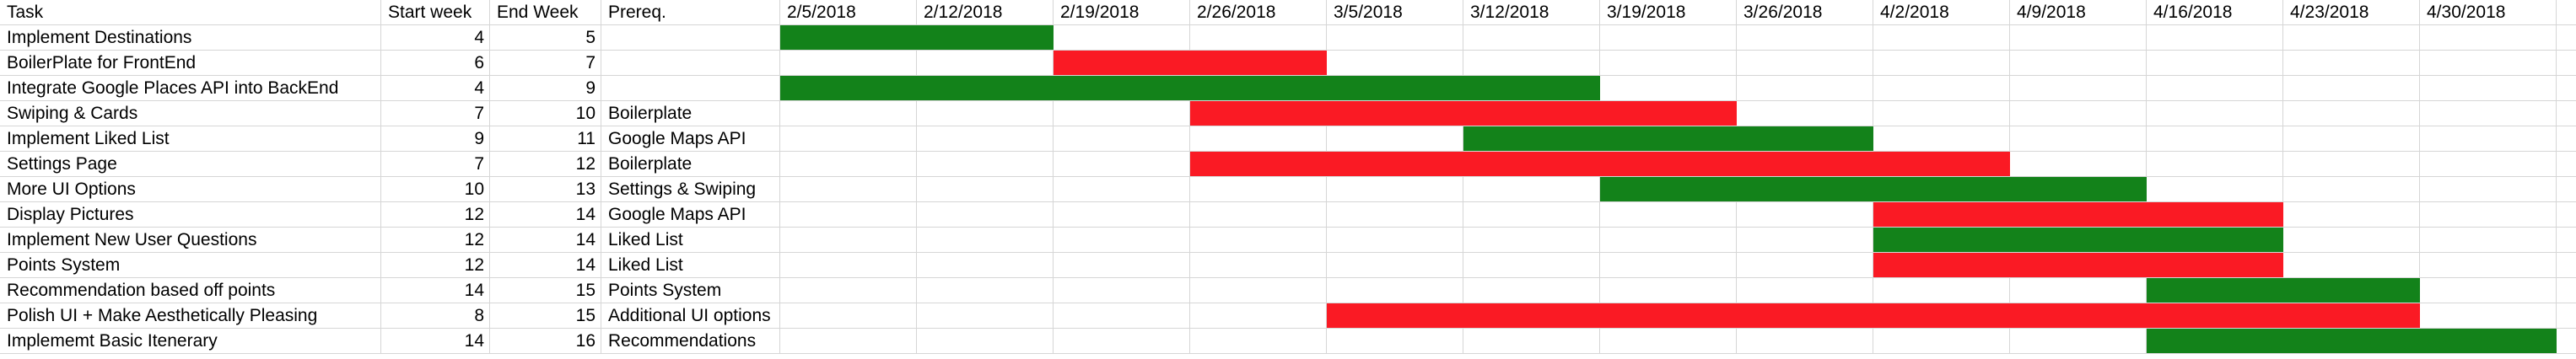 Image resolution: width=2576 pixels, height=359 pixels. I want to click on end-week-cell: 11, so click(545, 139).